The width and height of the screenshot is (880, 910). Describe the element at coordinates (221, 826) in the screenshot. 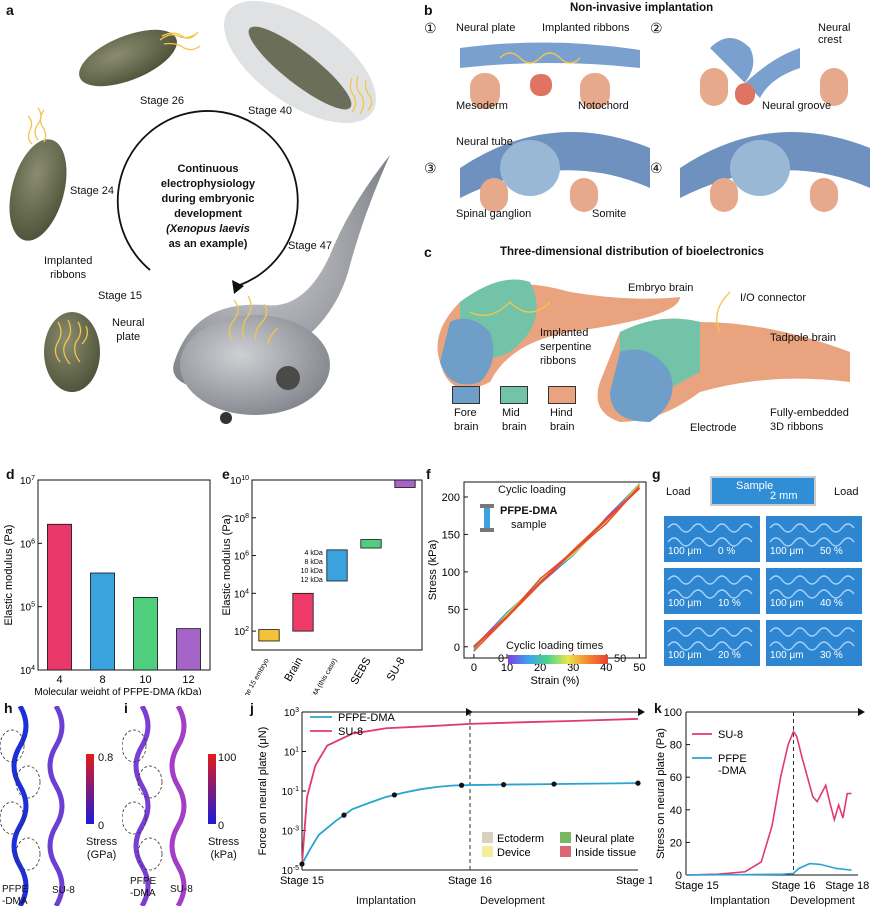

I see `i-cb-min: 0` at that location.